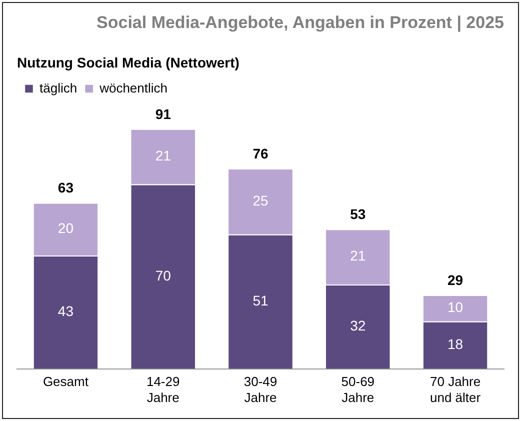 This screenshot has width=521, height=421. What do you see at coordinates (66, 228) in the screenshot?
I see `data-label: 20` at bounding box center [66, 228].